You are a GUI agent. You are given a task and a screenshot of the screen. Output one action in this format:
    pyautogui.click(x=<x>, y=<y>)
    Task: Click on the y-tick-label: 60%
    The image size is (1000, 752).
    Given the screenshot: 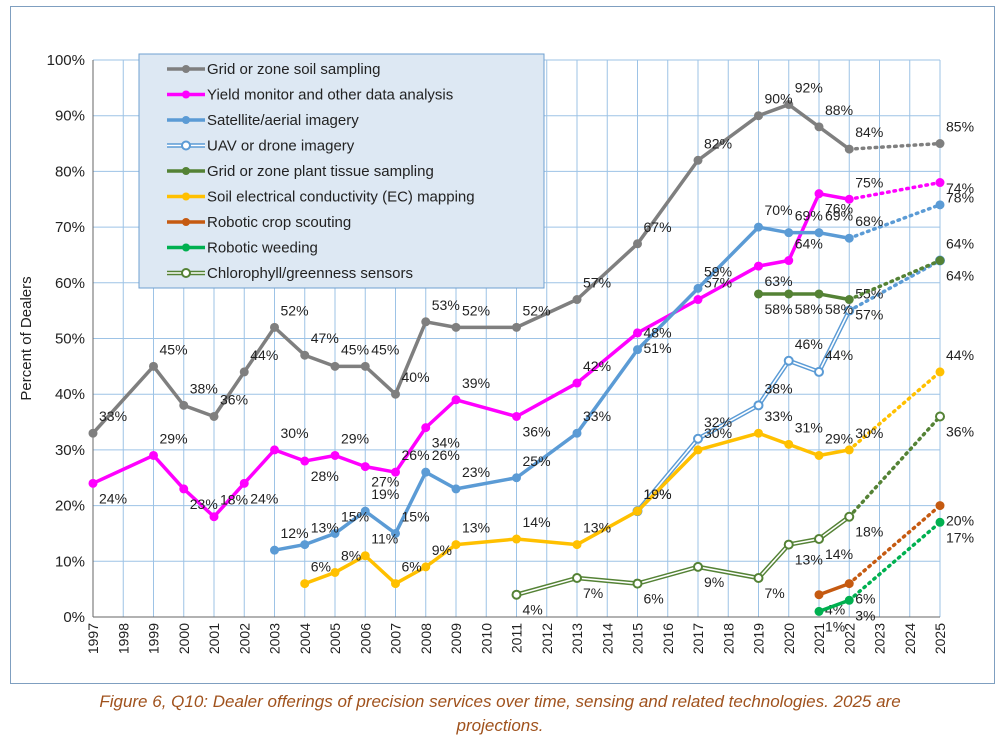 What is the action you would take?
    pyautogui.click(x=70, y=283)
    